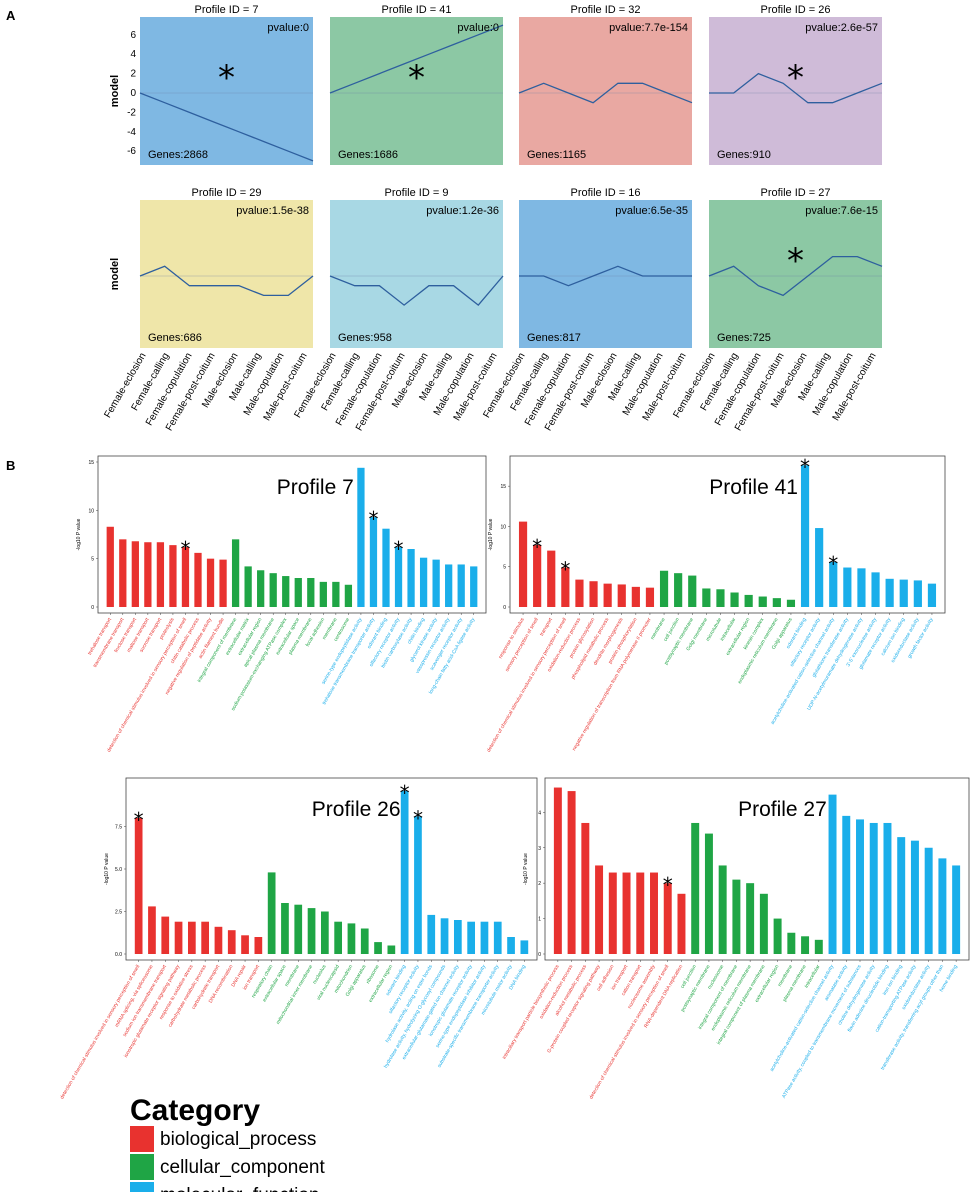  What do you see at coordinates (133, 93) in the screenshot?
I see `y-tick-label: 0` at bounding box center [133, 93].